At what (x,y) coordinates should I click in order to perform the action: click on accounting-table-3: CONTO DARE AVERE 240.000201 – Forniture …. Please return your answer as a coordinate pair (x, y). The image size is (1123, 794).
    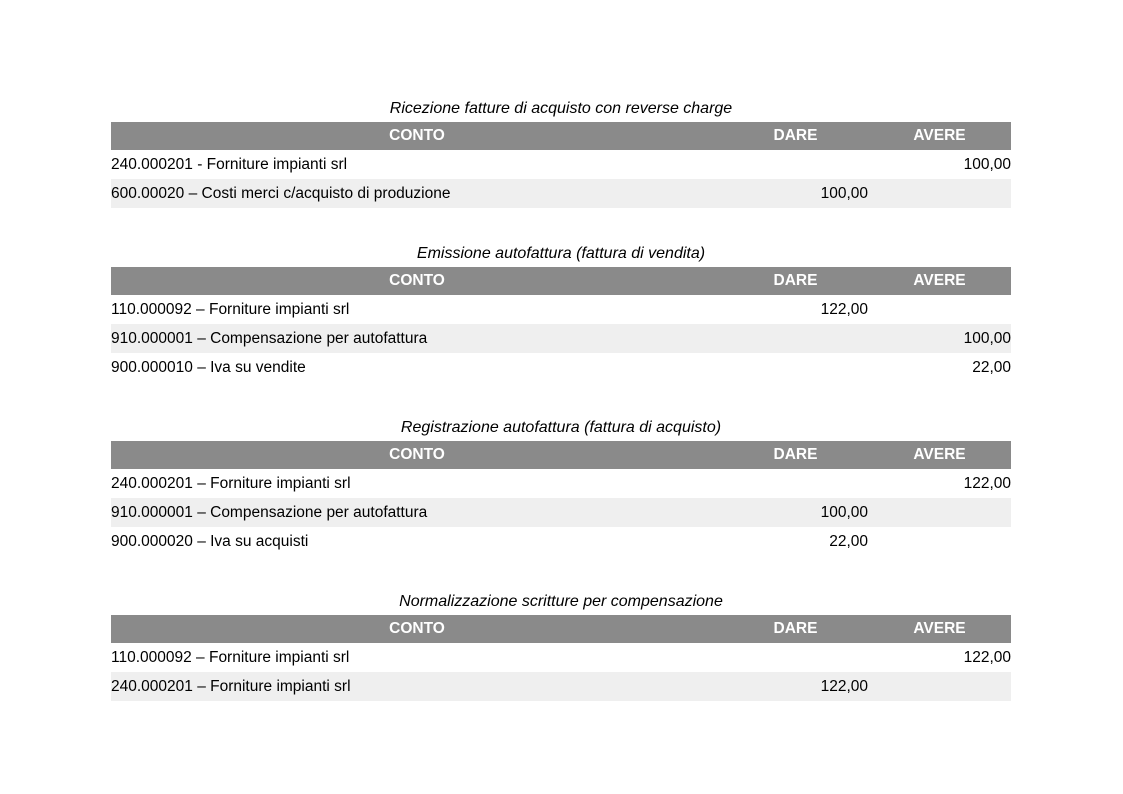
    Looking at the image, I should click on (561, 498).